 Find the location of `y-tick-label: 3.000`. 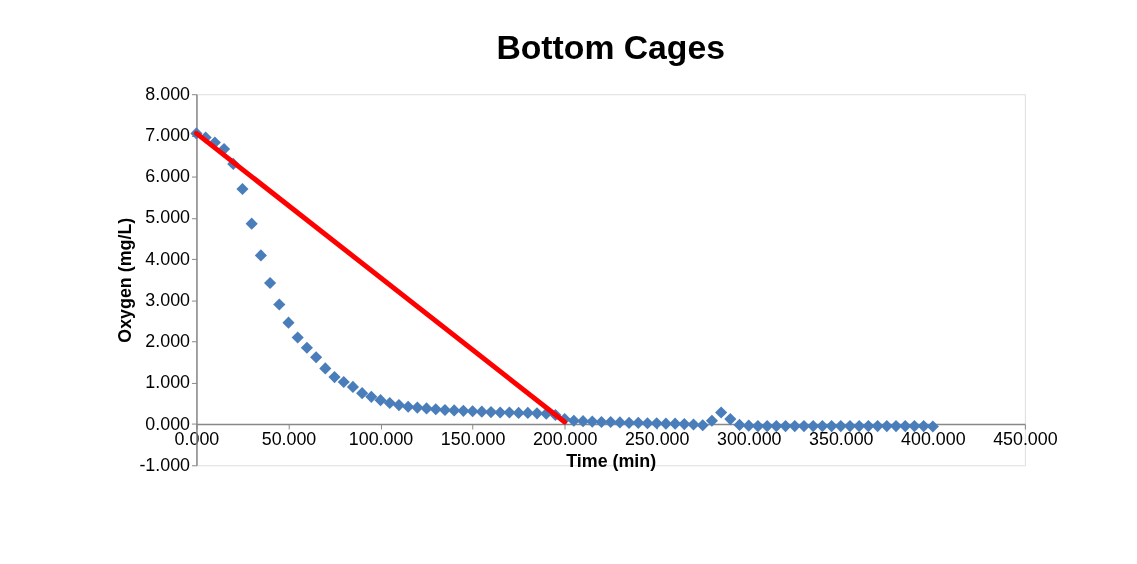

y-tick-label: 3.000 is located at coordinates (168, 299).